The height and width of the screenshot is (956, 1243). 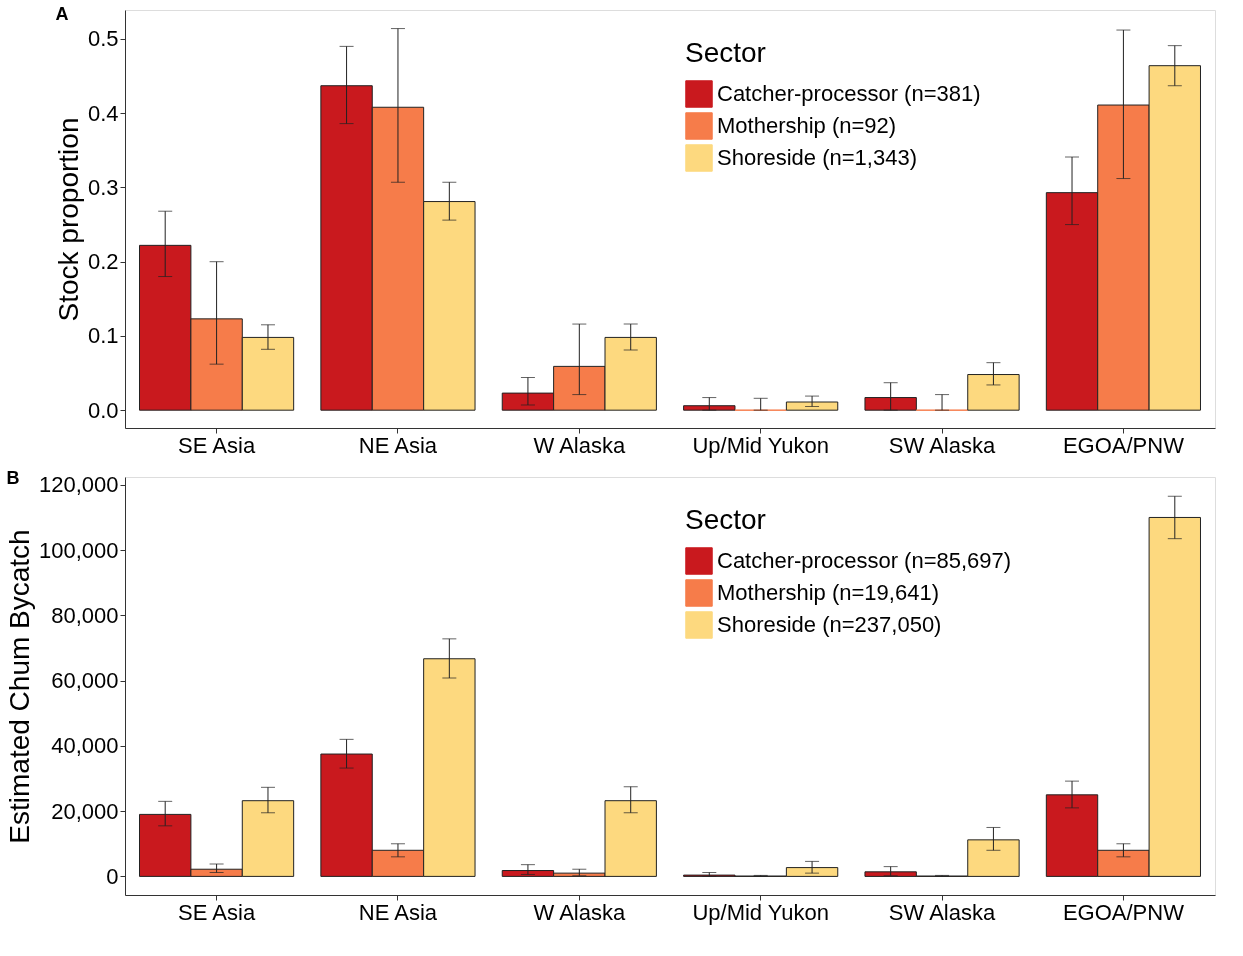 What do you see at coordinates (807, 125) in the screenshot?
I see `legend-label: Mothership (n=92)` at bounding box center [807, 125].